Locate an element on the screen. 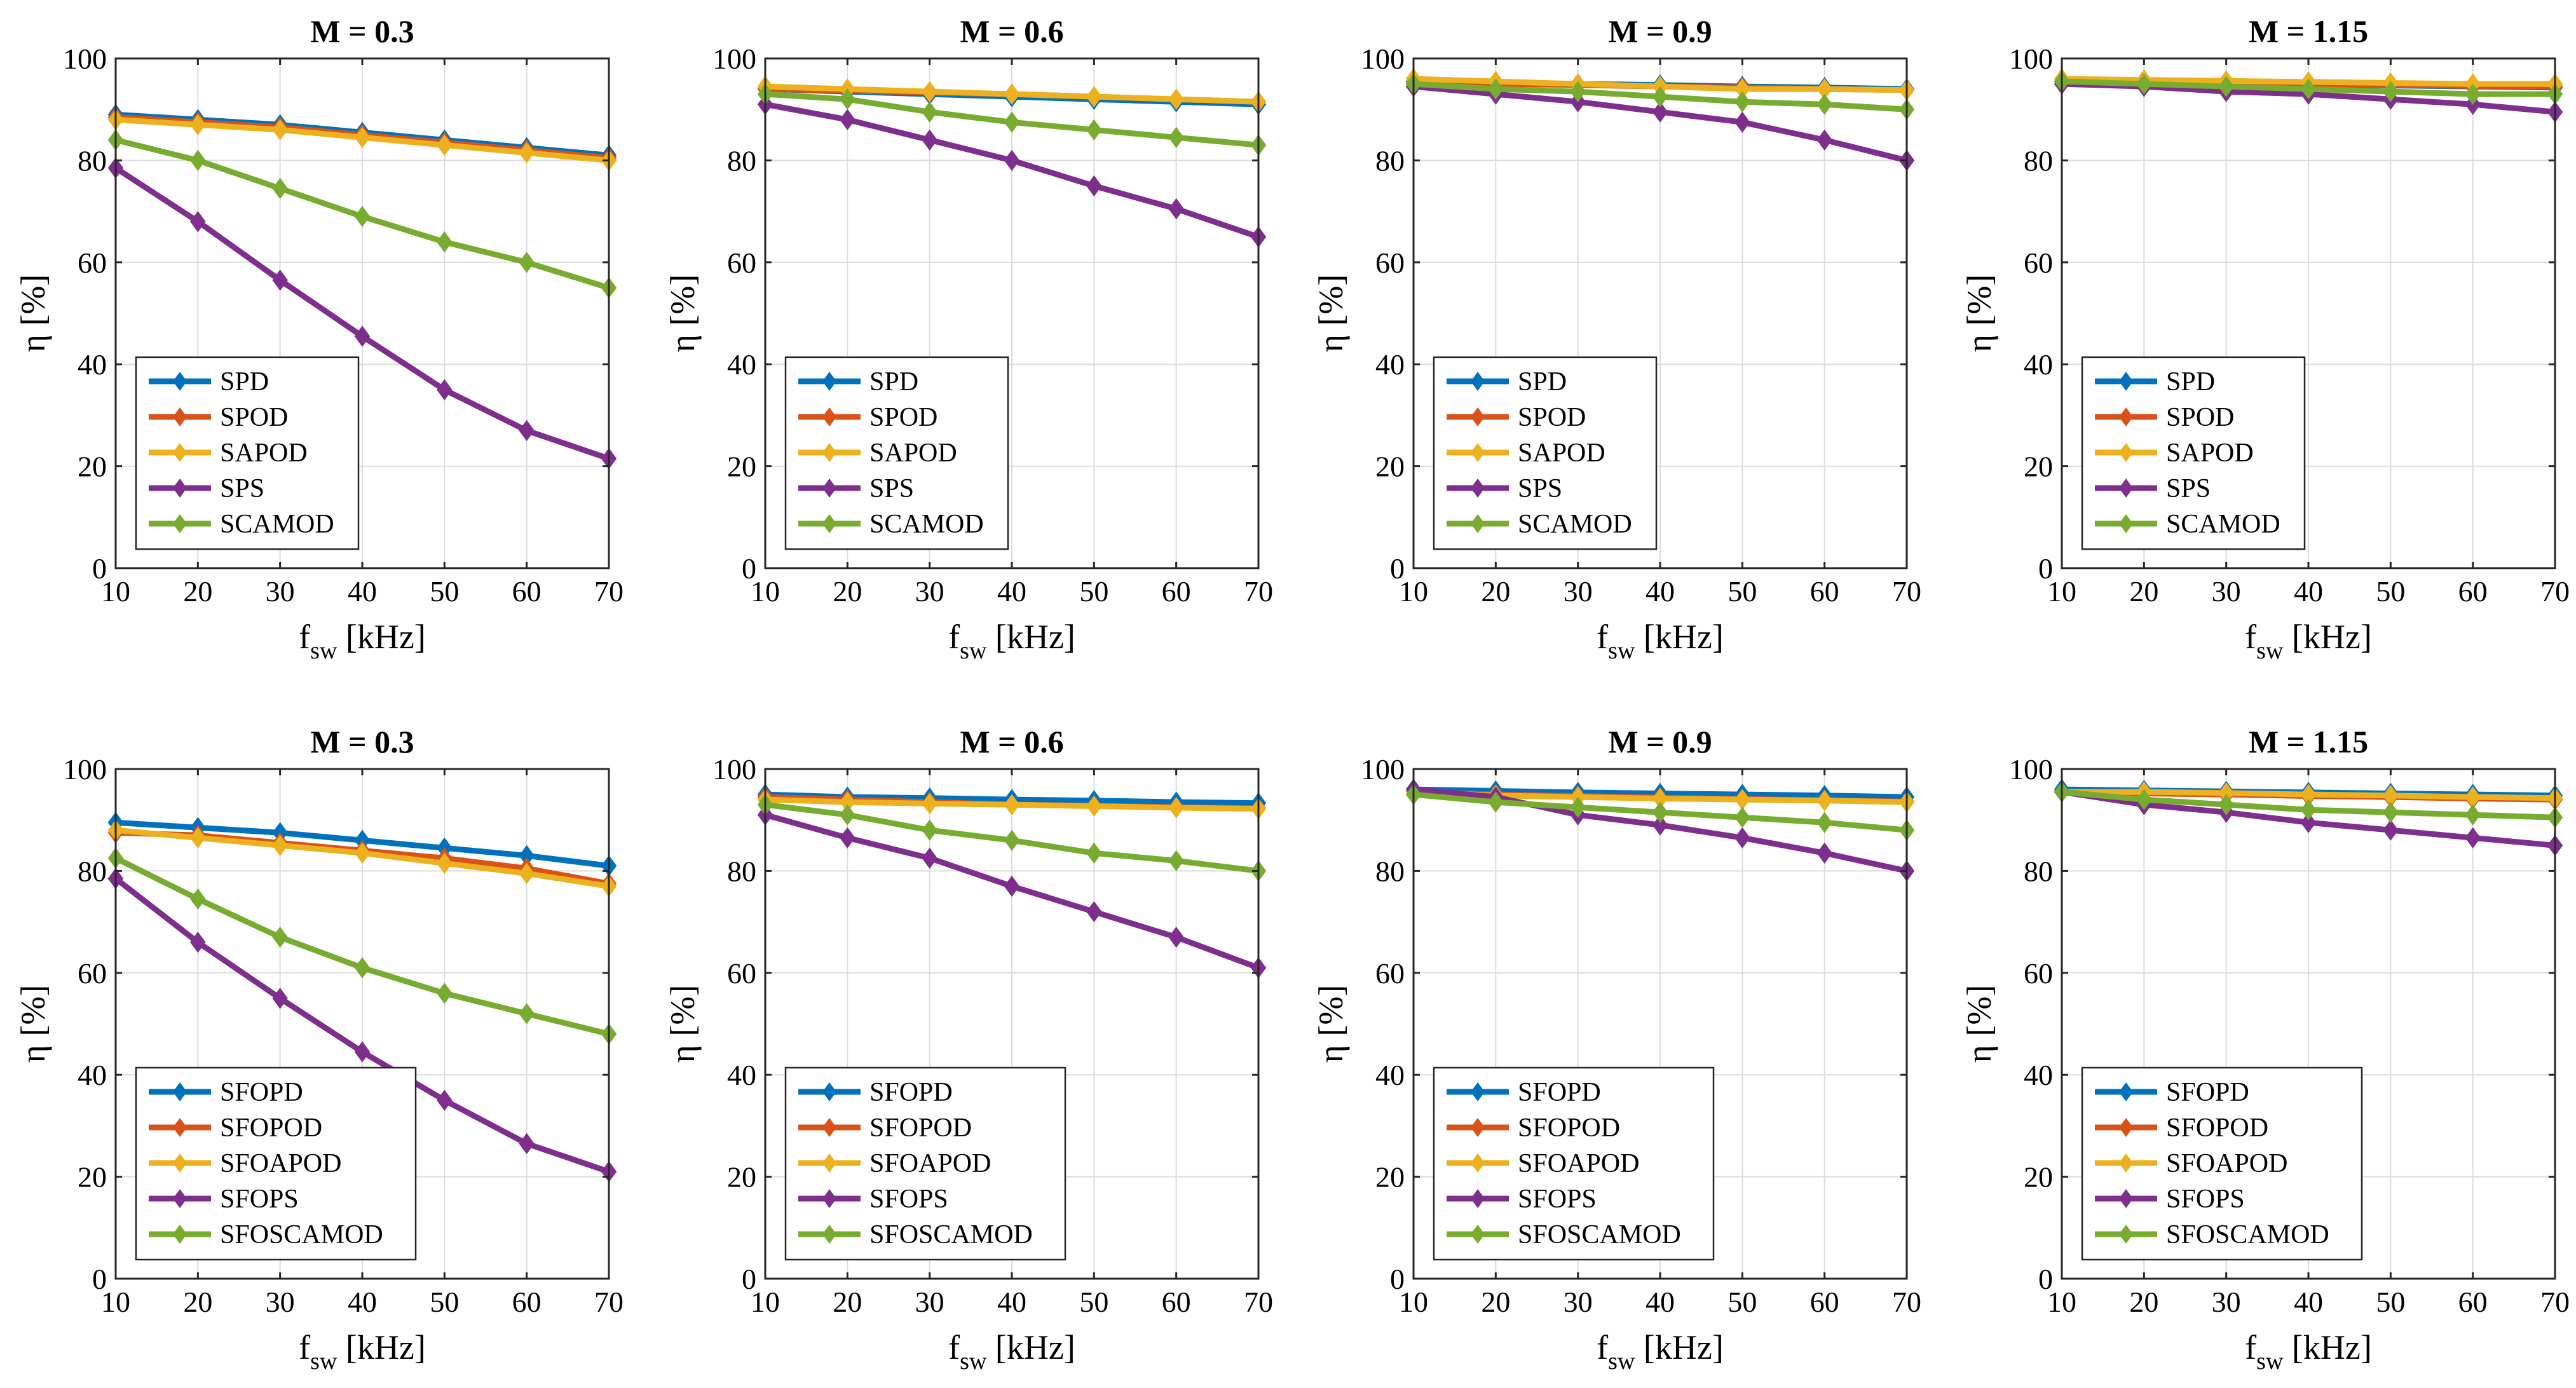 This screenshot has height=1388, width=2576. legend-marker-sps is located at coordinates (829, 488).